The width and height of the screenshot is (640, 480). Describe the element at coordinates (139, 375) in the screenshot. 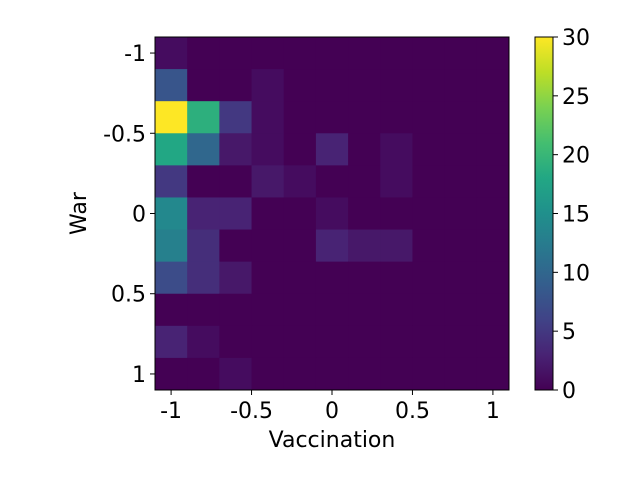

I see `y-tick-label: 1` at that location.